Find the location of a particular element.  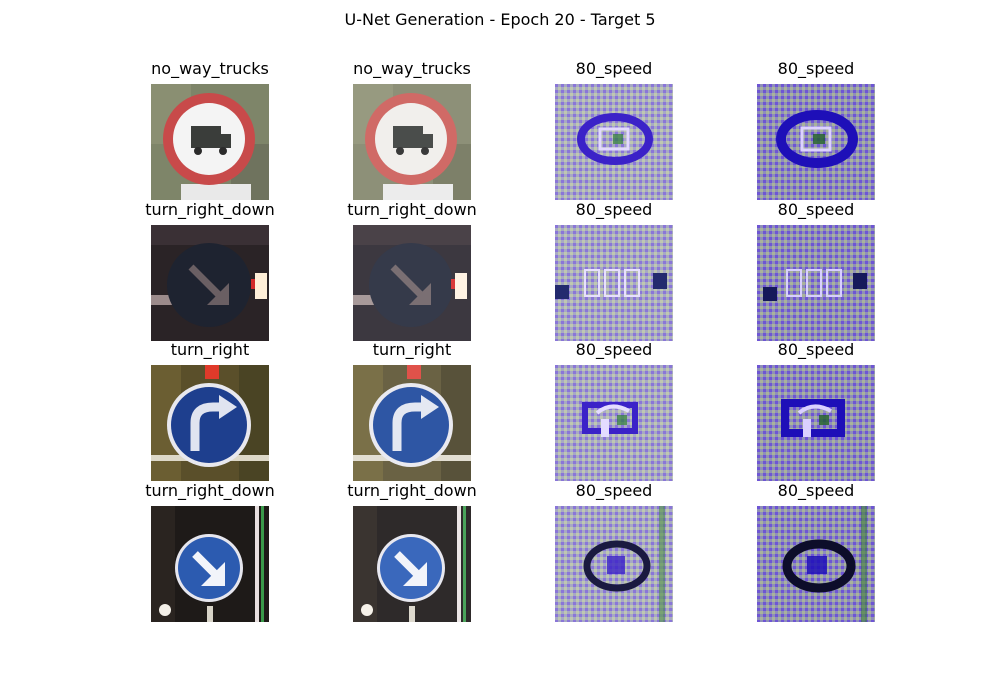

grid-cell-r2-c3: 80_speed is located at coordinates (816, 410).